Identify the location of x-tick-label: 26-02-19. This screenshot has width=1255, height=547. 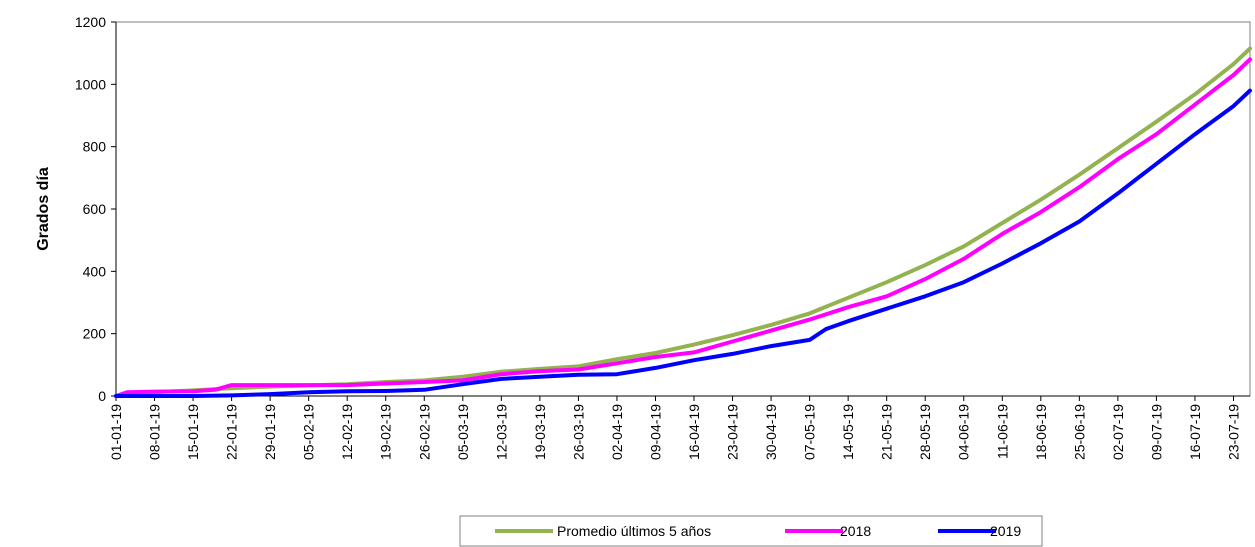
(424, 432).